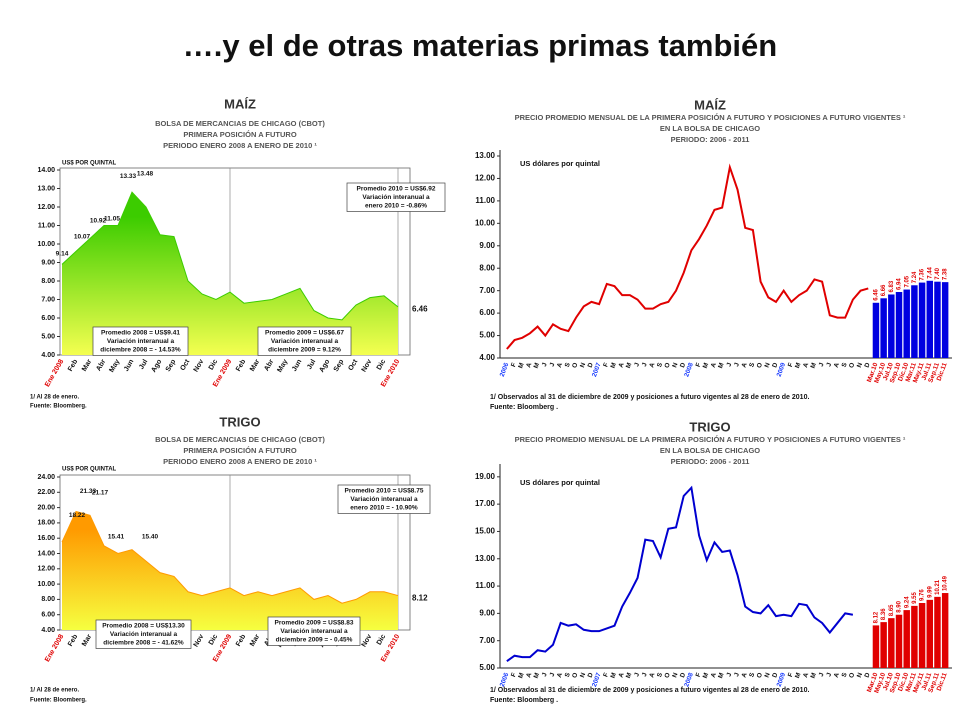  What do you see at coordinates (304, 333) in the screenshot?
I see `note-text: Promedio 2009 = US$6.67` at bounding box center [304, 333].